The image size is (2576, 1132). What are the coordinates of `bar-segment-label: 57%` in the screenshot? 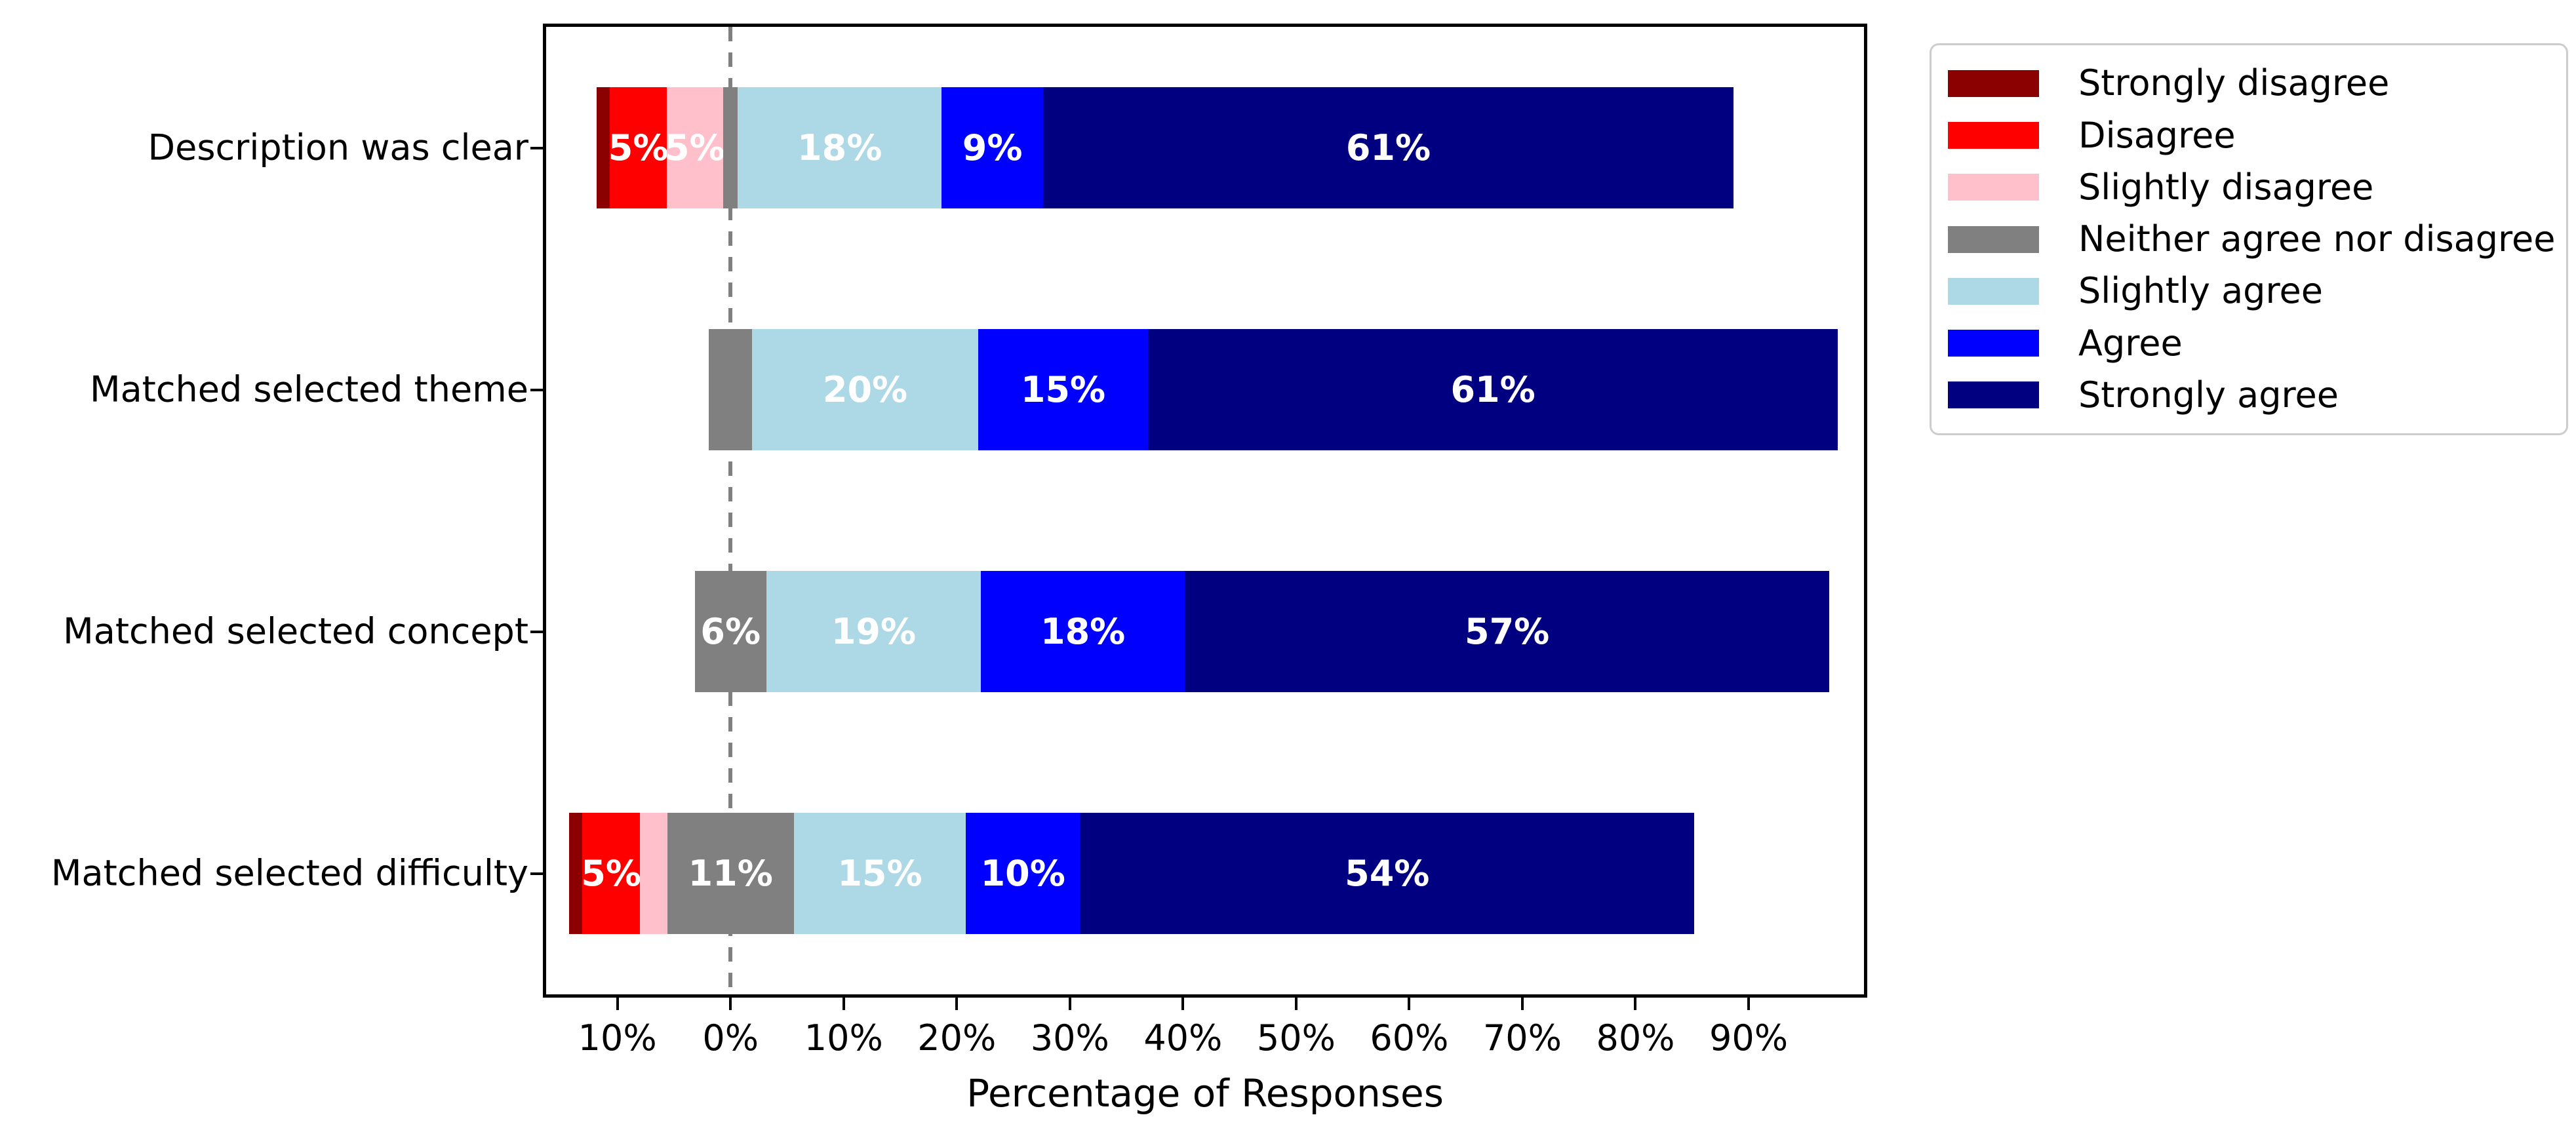 It's located at (1507, 631).